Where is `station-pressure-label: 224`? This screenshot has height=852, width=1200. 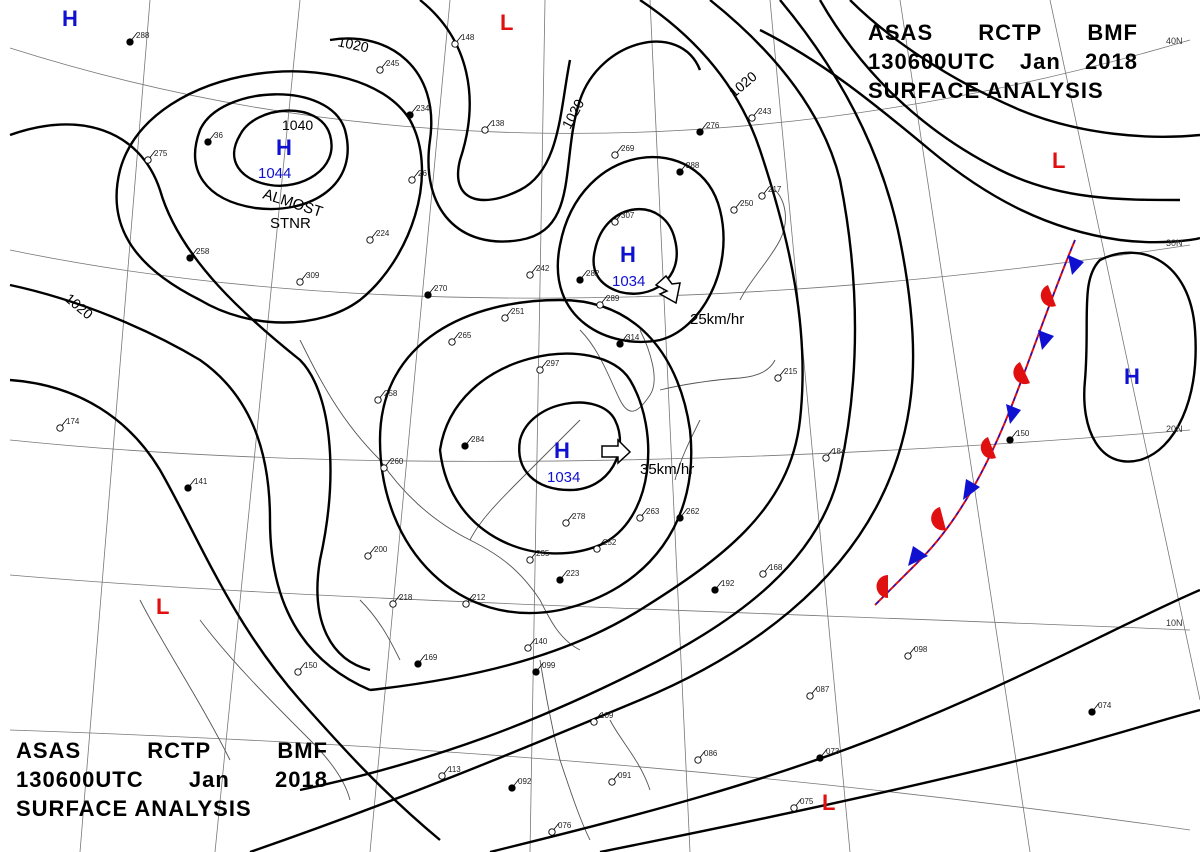 station-pressure-label: 224 is located at coordinates (383, 233).